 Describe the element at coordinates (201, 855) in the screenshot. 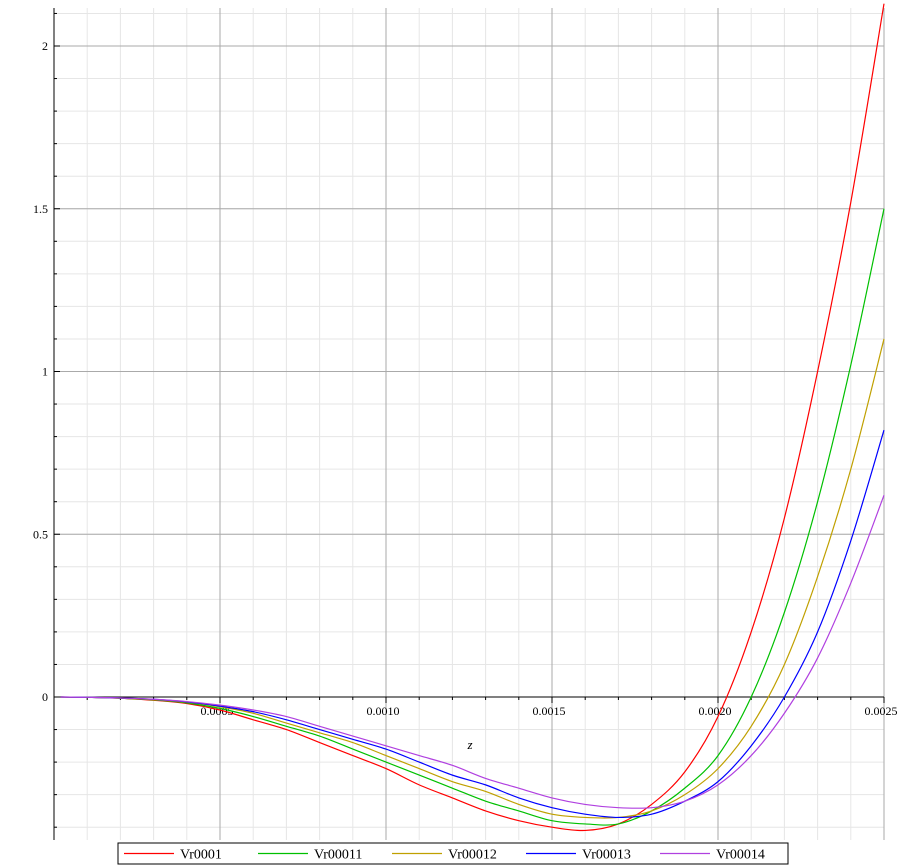

I see `legend-label: Vr0001` at that location.